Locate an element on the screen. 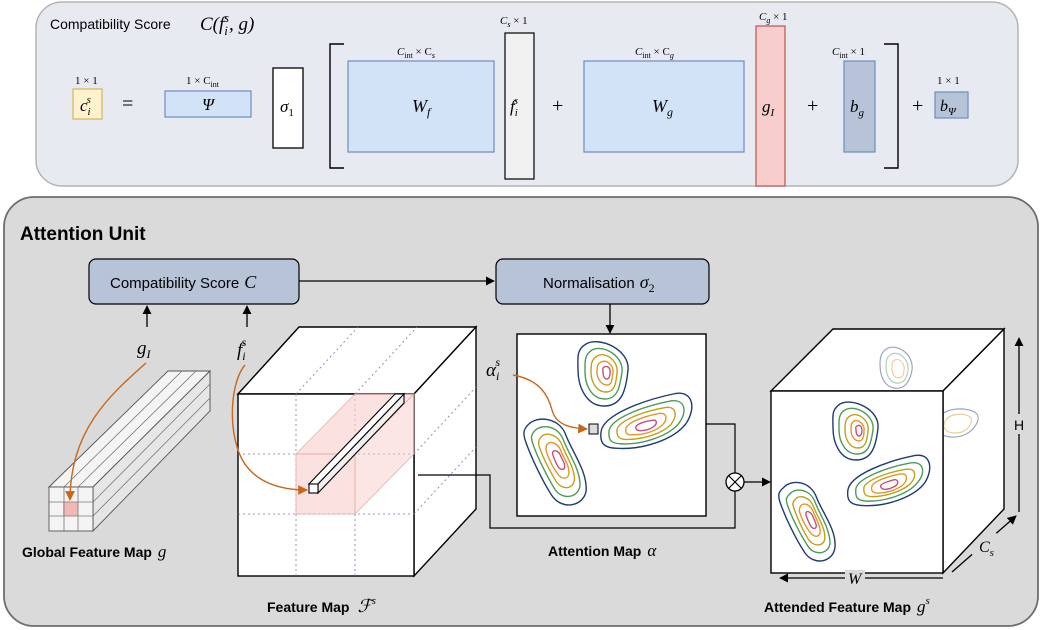  plus-3: + is located at coordinates (917, 106).